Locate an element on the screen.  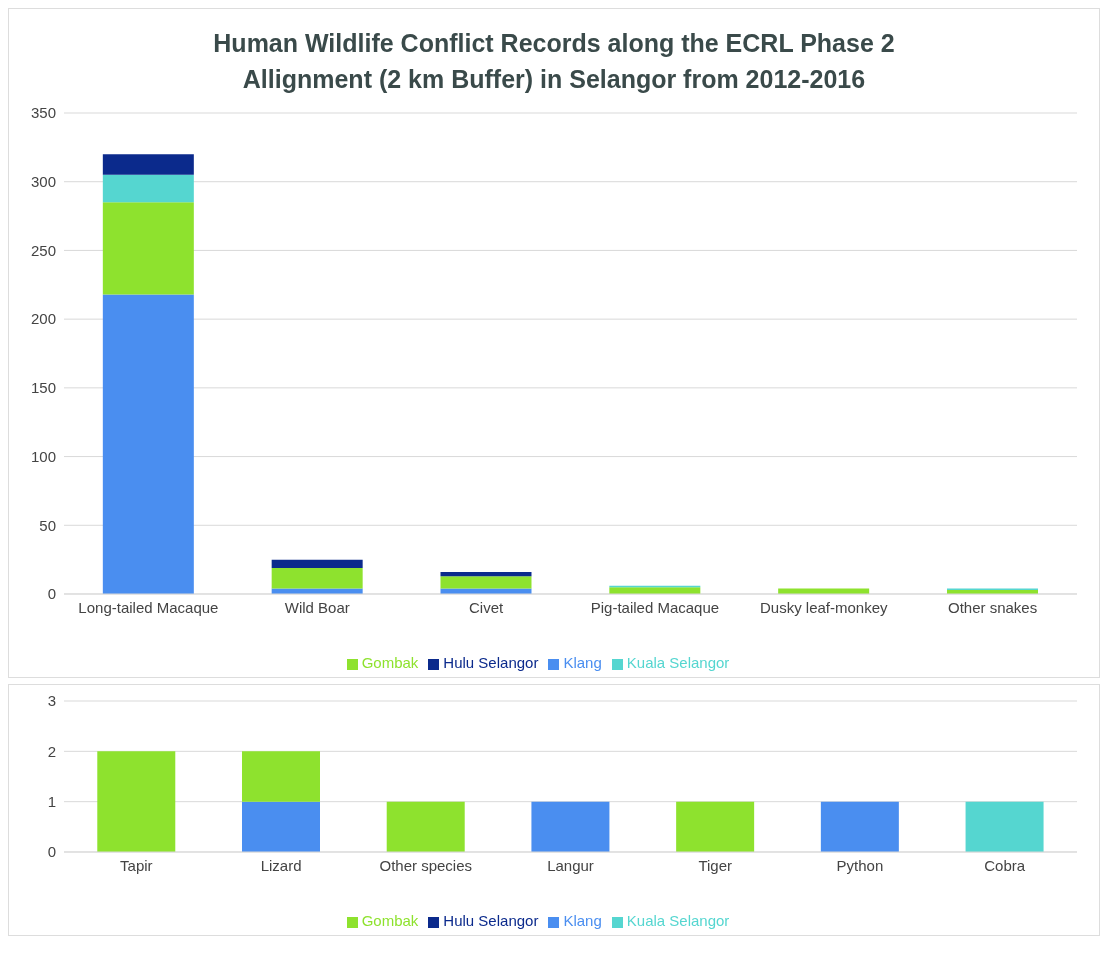
y-tick-label: 50 is located at coordinates (47, 525).